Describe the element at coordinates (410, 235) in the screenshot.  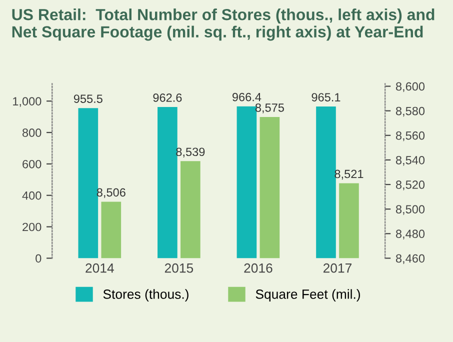
I see `y2-tick-label: 8,480` at that location.